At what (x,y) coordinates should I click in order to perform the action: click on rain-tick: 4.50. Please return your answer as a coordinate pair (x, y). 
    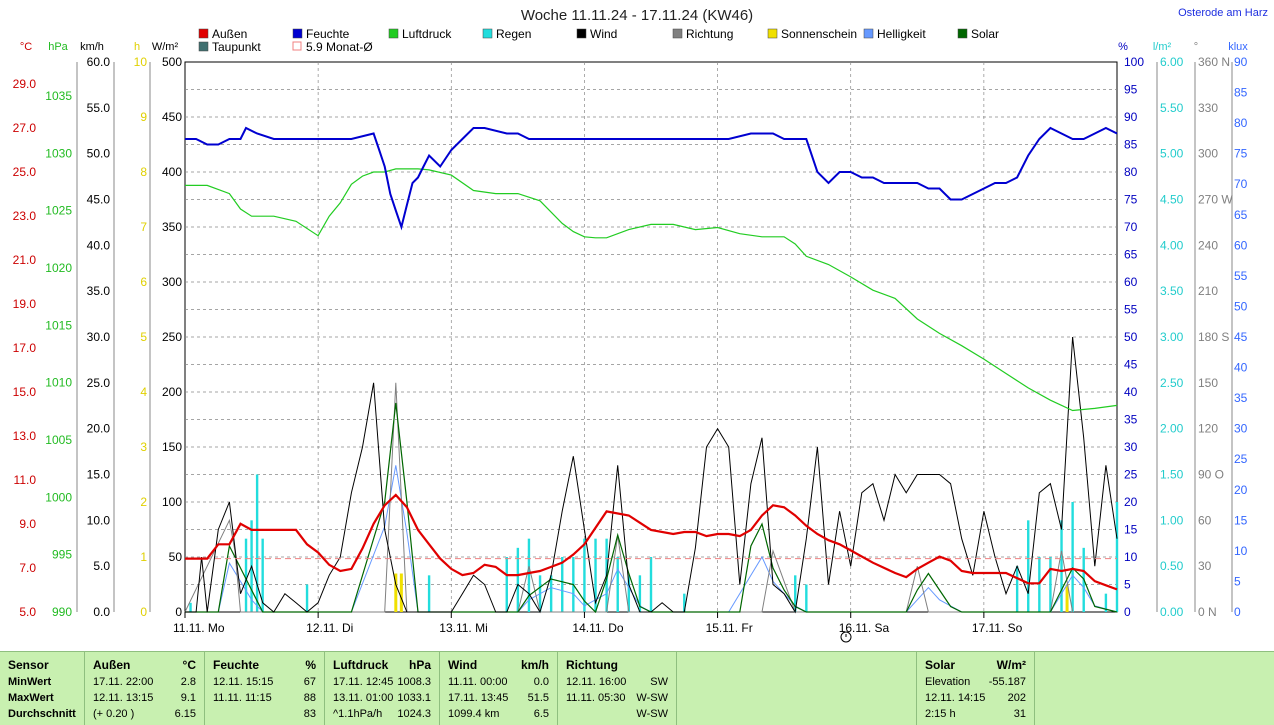
    Looking at the image, I should click on (1172, 200).